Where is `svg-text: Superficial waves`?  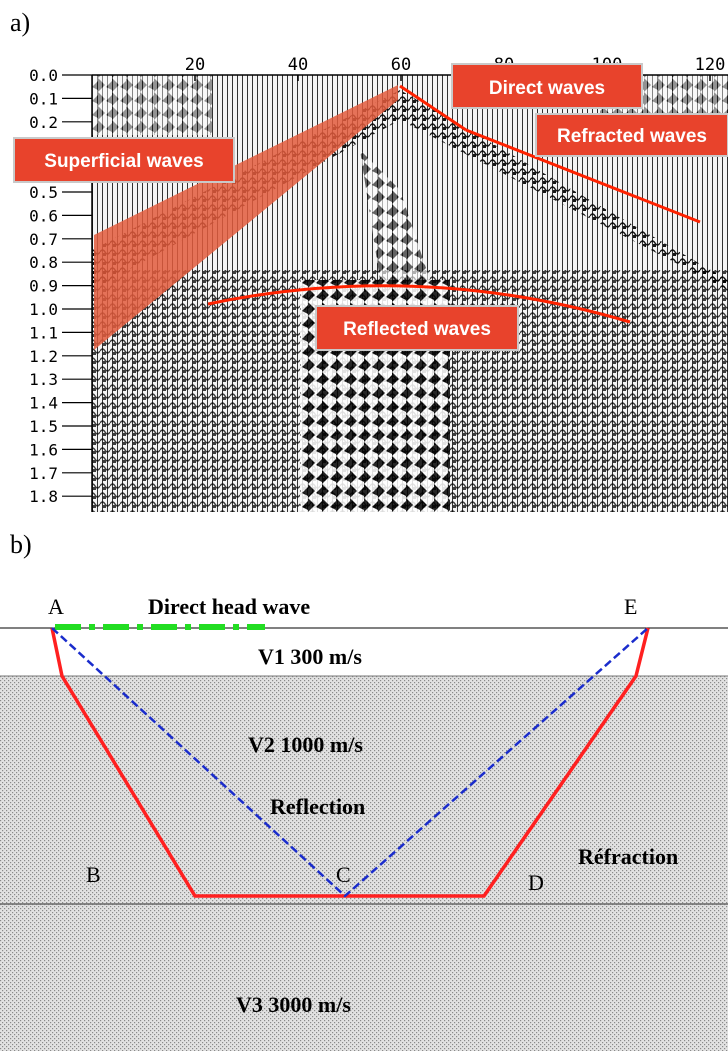 svg-text: Superficial waves is located at coordinates (123, 161).